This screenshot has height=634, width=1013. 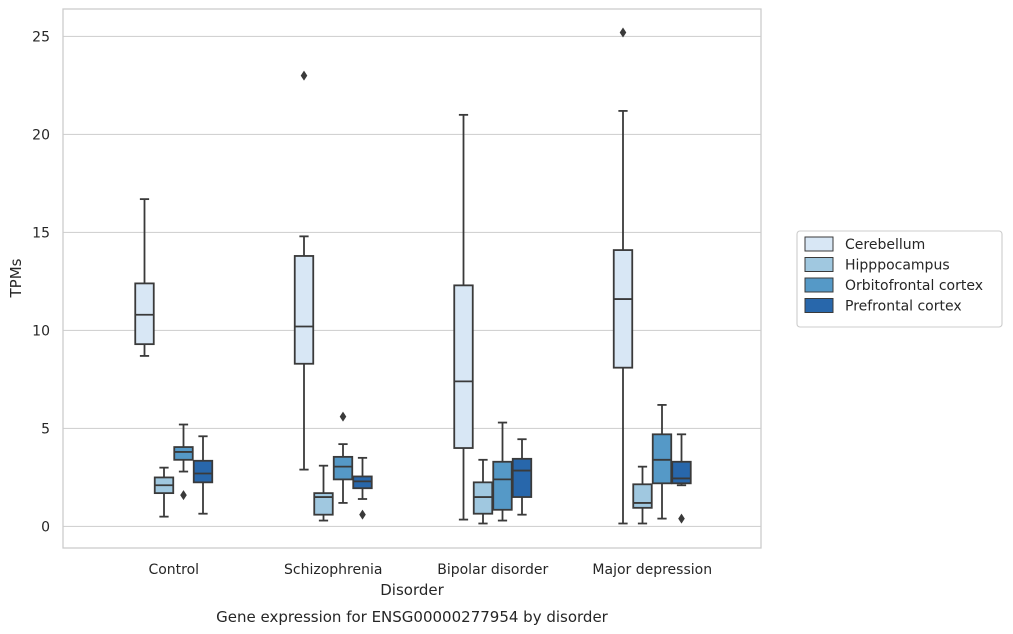 I want to click on box-prefrontal-cortex-major-depression, so click(x=681, y=478).